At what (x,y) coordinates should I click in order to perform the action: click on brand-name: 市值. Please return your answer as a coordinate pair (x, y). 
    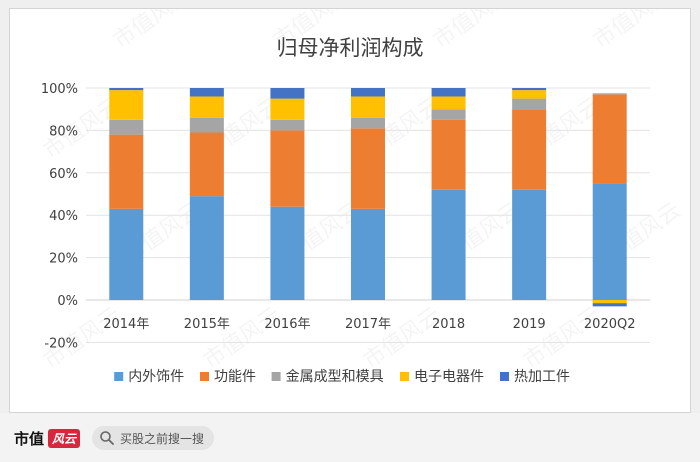
    Looking at the image, I should click on (29, 439).